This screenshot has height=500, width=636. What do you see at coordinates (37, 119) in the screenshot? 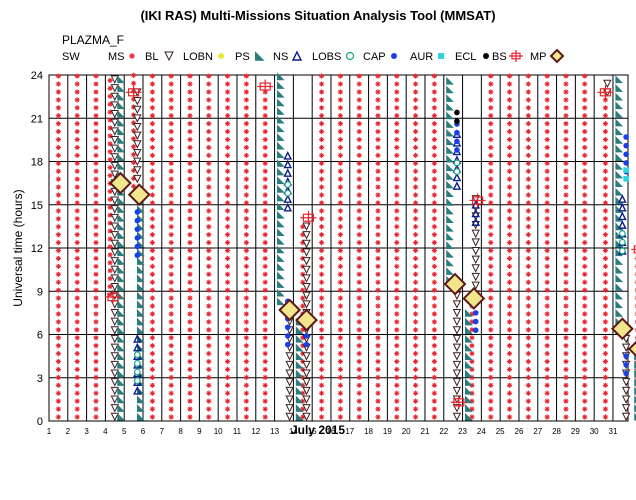
I see `y-tick-label: 21` at bounding box center [37, 119].